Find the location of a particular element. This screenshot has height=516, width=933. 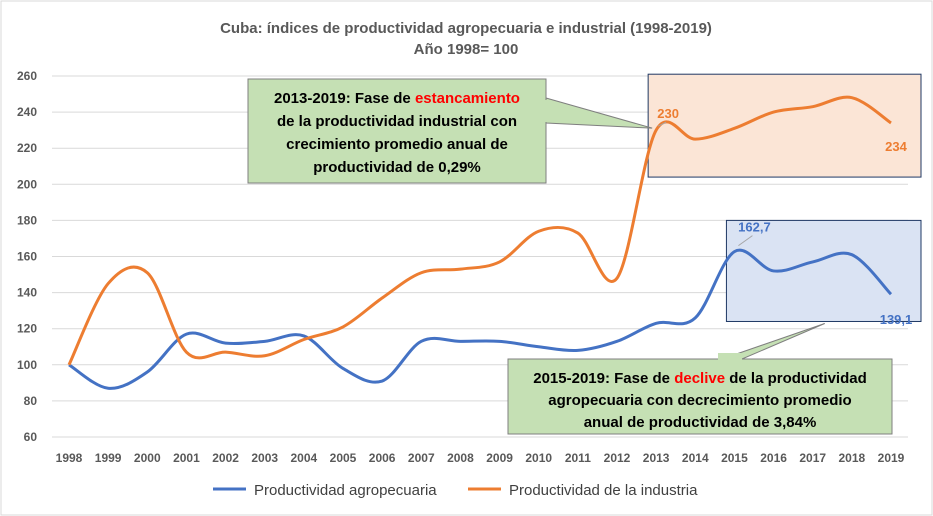

callout-text: anual de productividad de 3,84% is located at coordinates (700, 422).